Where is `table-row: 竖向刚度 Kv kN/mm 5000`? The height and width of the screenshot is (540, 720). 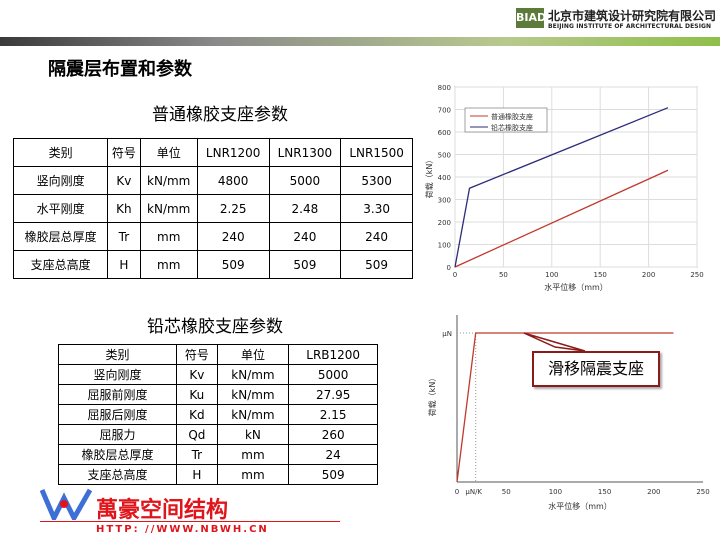
table-row: 竖向刚度 Kv kN/mm 5000 is located at coordinates (217, 374).